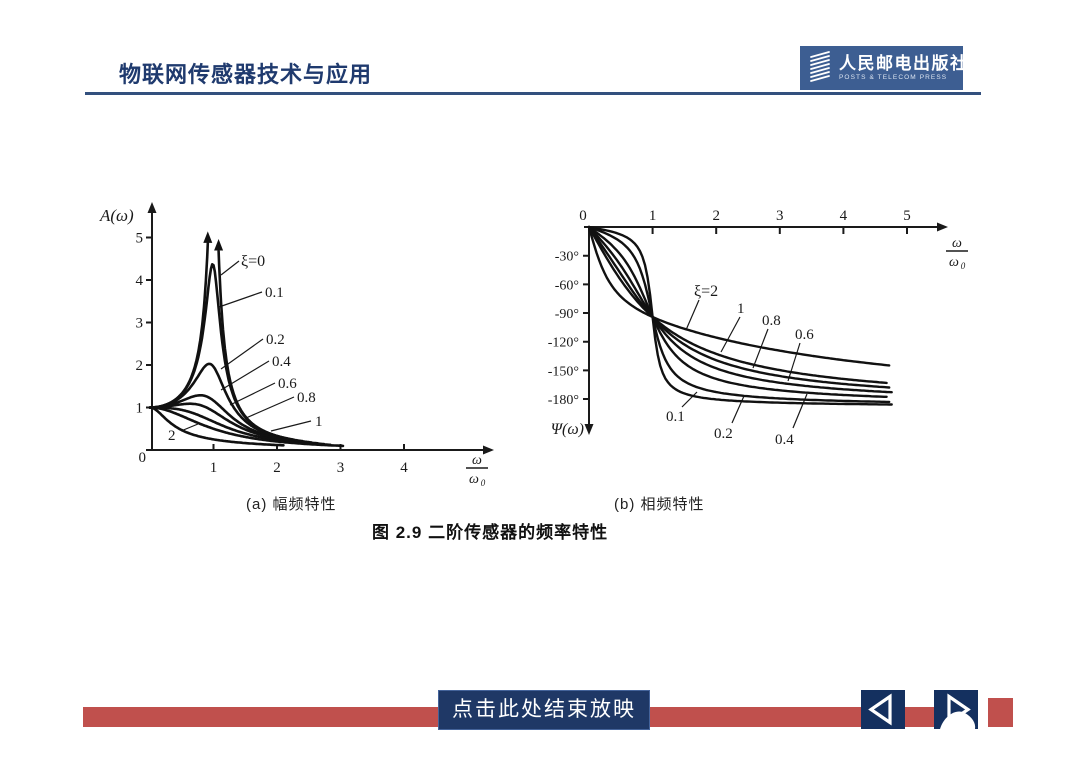 Image resolution: width=1080 pixels, height=764 pixels. What do you see at coordinates (477, 470) in the screenshot?
I see `amp-x-axis-label: ω ω 0` at bounding box center [477, 470].